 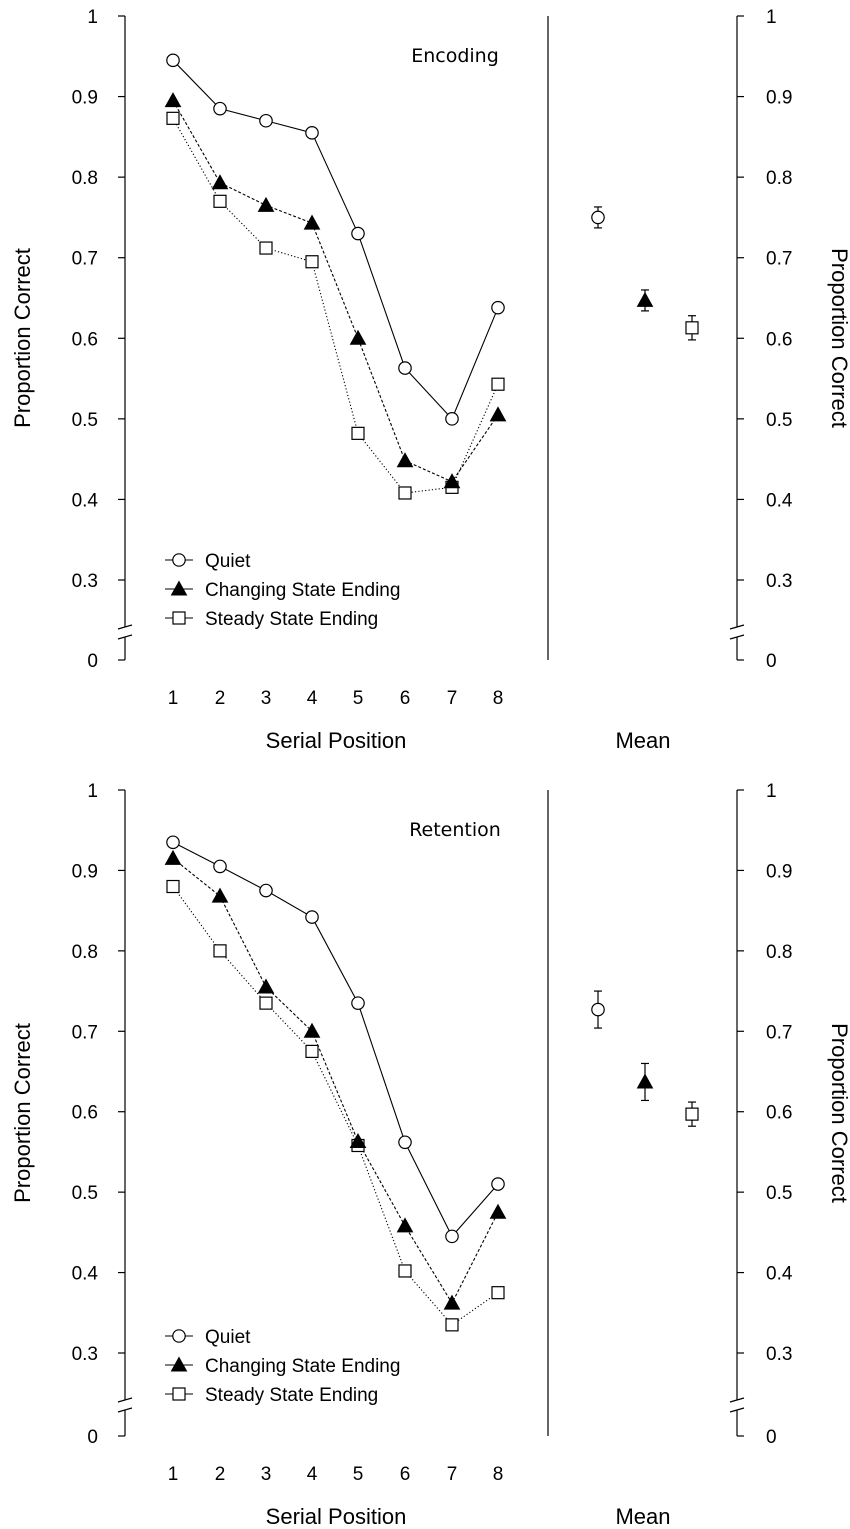 I want to click on mean-point-quiet, so click(x=598, y=217).